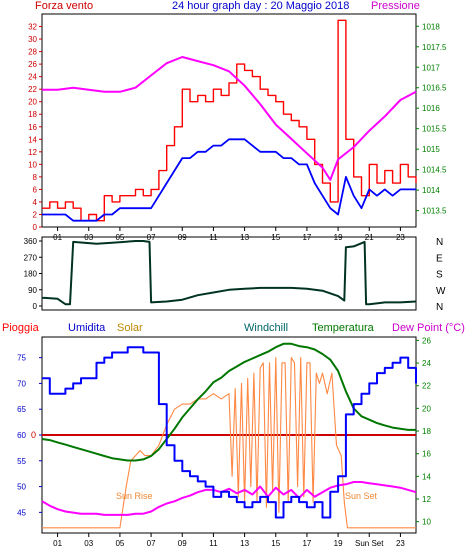  What do you see at coordinates (182, 237) in the screenshot?
I see `wind-hour-label: 09` at bounding box center [182, 237].